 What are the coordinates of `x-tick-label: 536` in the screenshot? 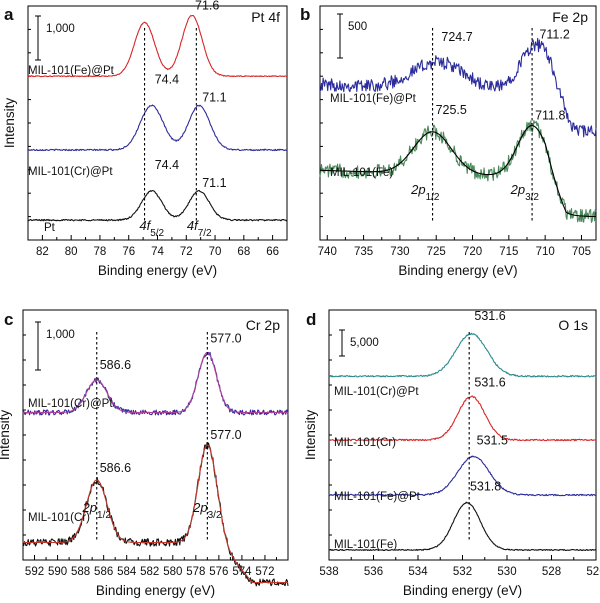 It's located at (373, 572).